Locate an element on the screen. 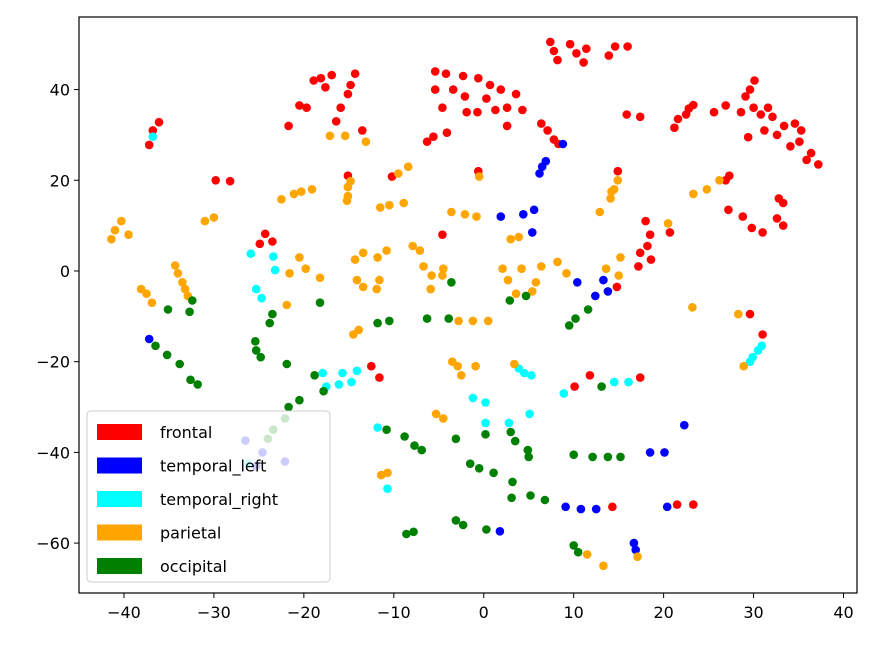 This screenshot has width=874, height=648. legend-label: occipital is located at coordinates (193, 566).